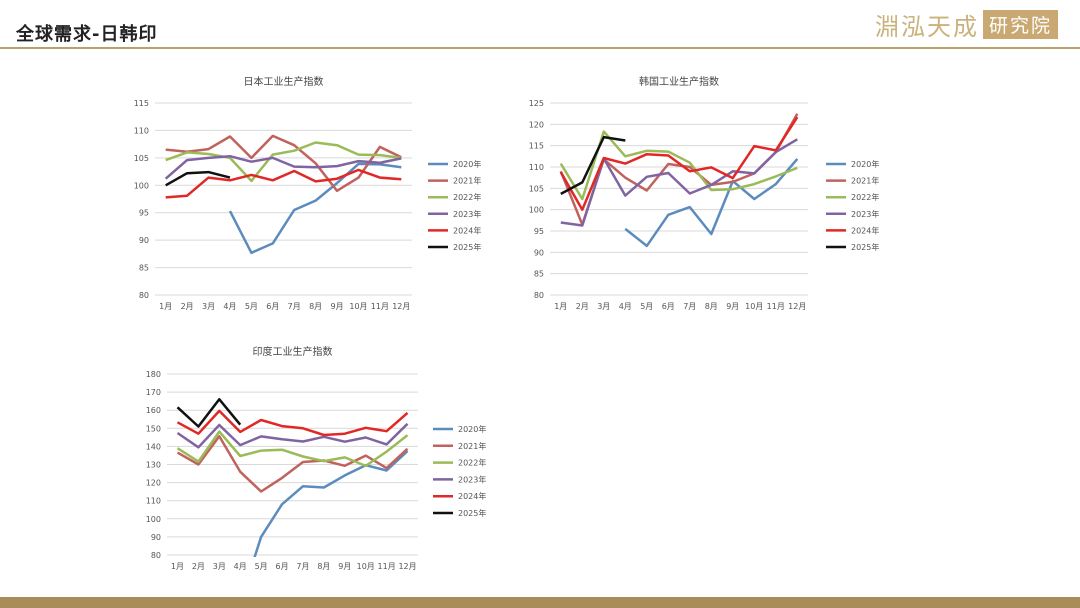 This screenshot has width=1080, height=608. Describe the element at coordinates (467, 197) in the screenshot. I see `legend-label: 2022年` at that location.